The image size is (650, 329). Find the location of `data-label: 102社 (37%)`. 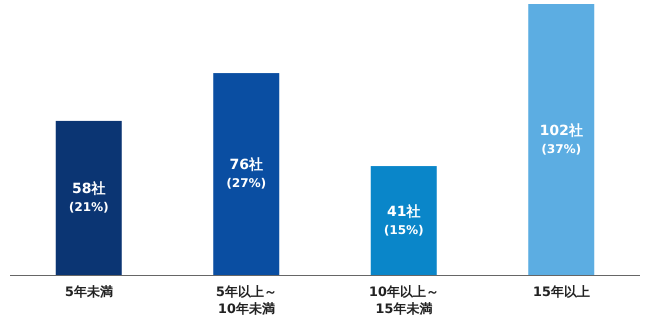

data-label: 102社 (37%) is located at coordinates (561, 140).